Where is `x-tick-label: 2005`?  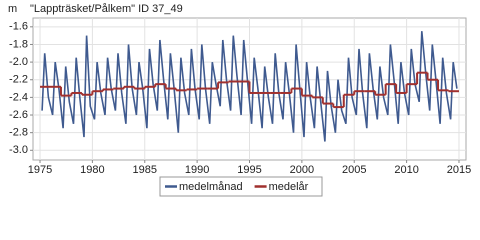
x-tick-label: 2005 is located at coordinates (354, 170).